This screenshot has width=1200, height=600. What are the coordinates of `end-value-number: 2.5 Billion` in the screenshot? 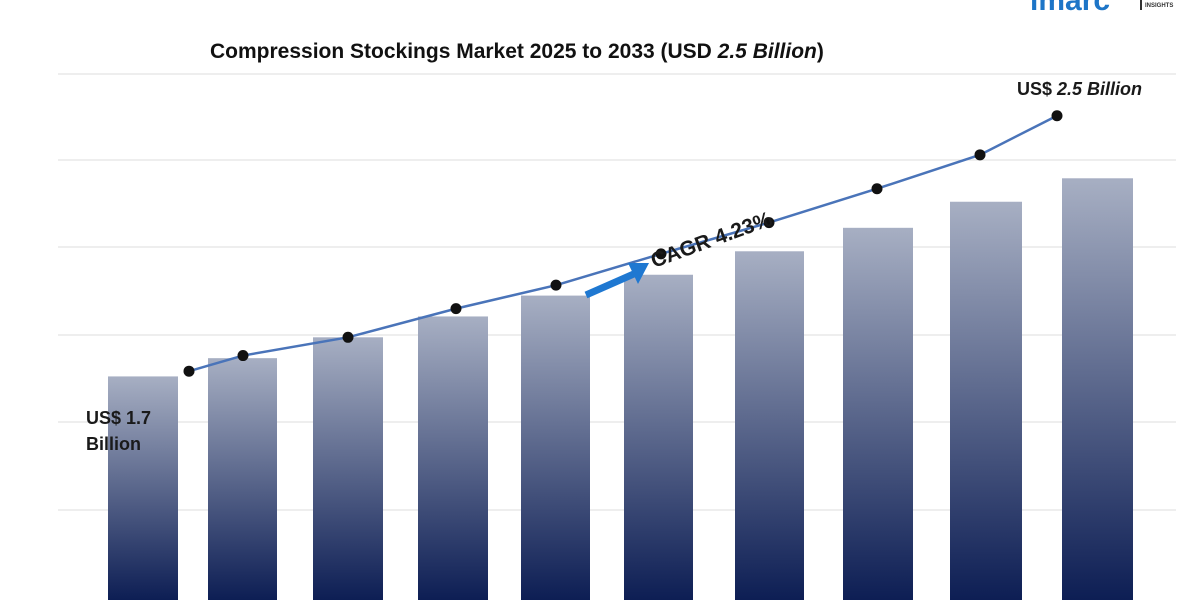 It's located at (1099, 89).